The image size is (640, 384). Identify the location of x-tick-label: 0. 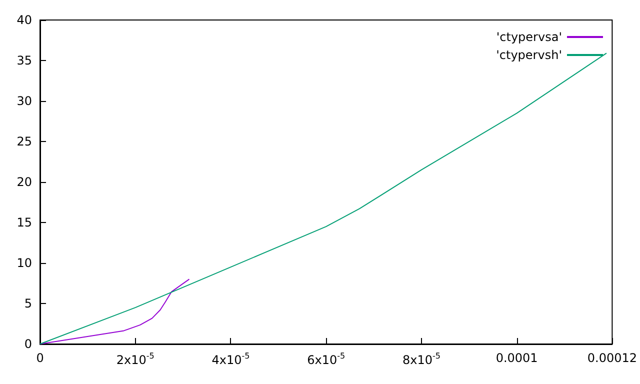
(40, 358).